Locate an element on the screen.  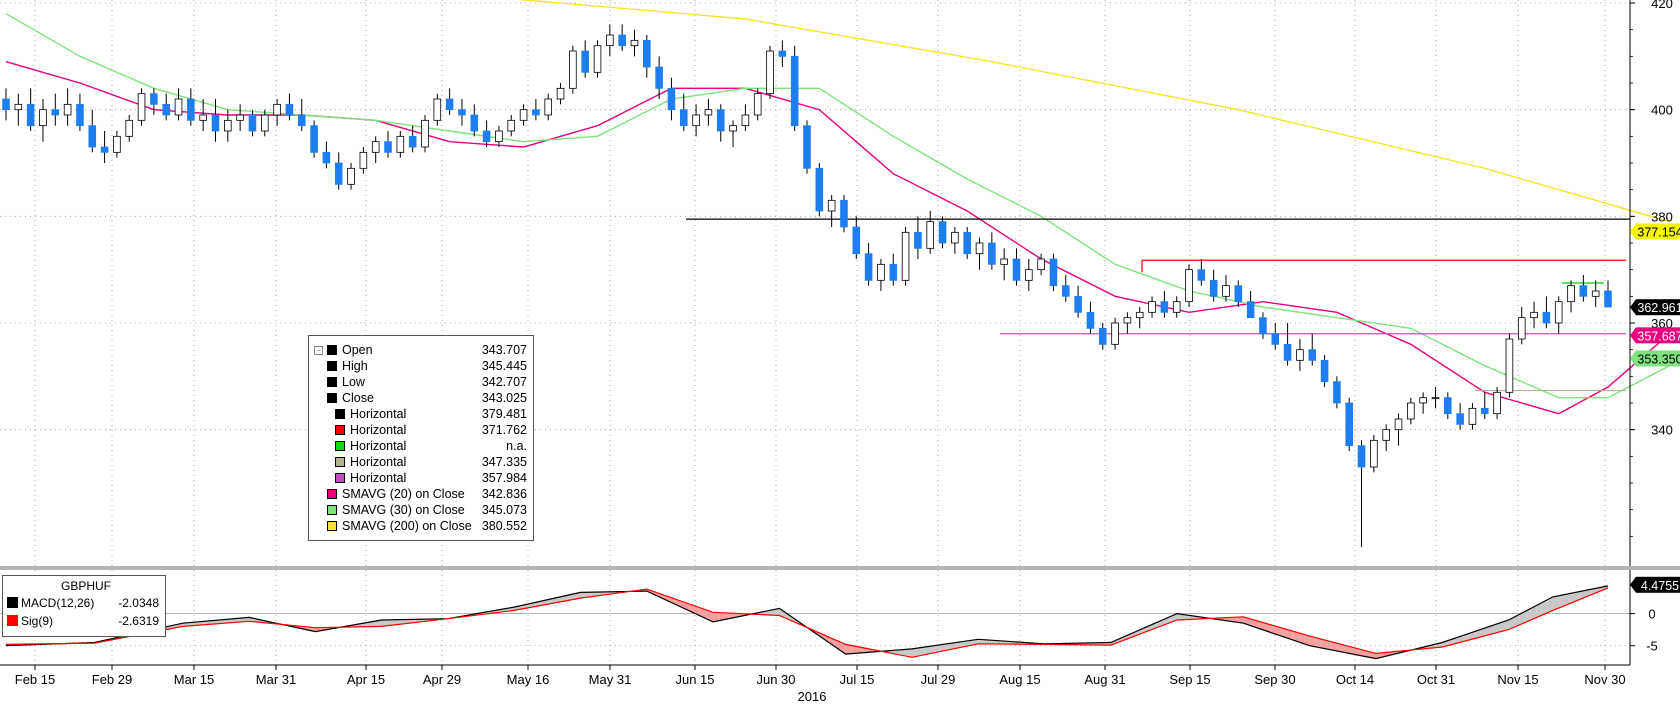
x-tick-label: Jun 30 is located at coordinates (775, 679).